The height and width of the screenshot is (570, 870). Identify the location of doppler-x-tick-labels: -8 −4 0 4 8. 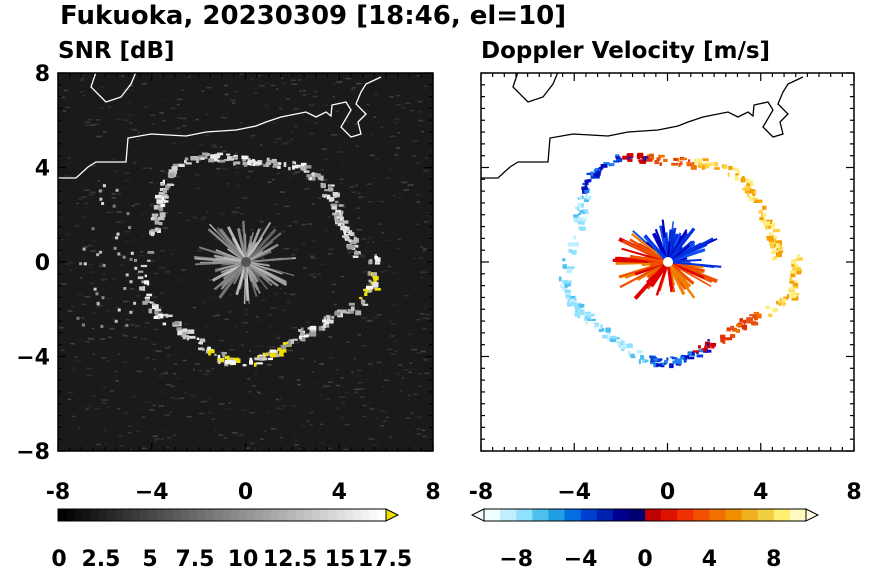
(665, 492).